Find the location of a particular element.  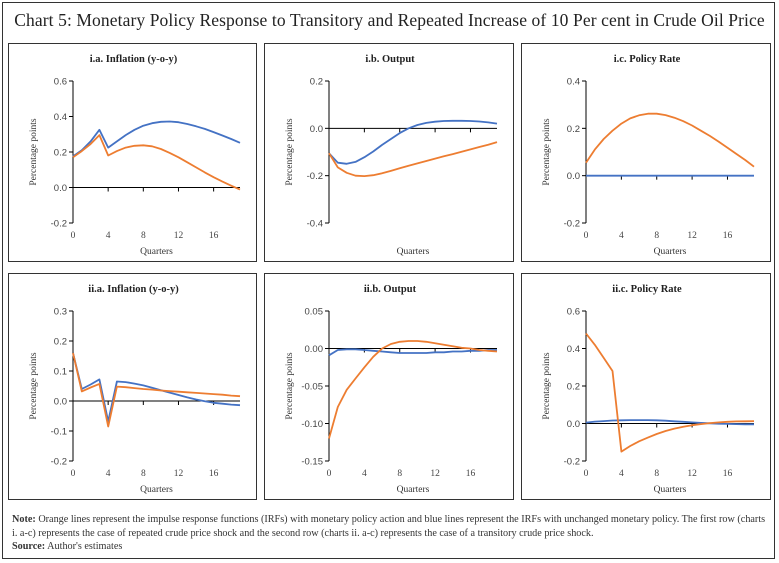

y-tick-label: -0.4 is located at coordinates (315, 224).